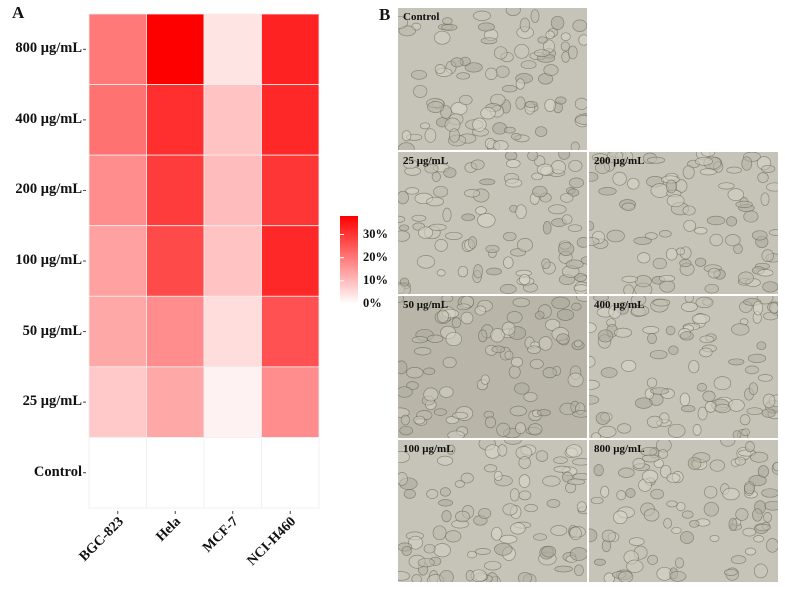 This screenshot has height=590, width=785. I want to click on row-label: 50 μg/mL, so click(52, 330).